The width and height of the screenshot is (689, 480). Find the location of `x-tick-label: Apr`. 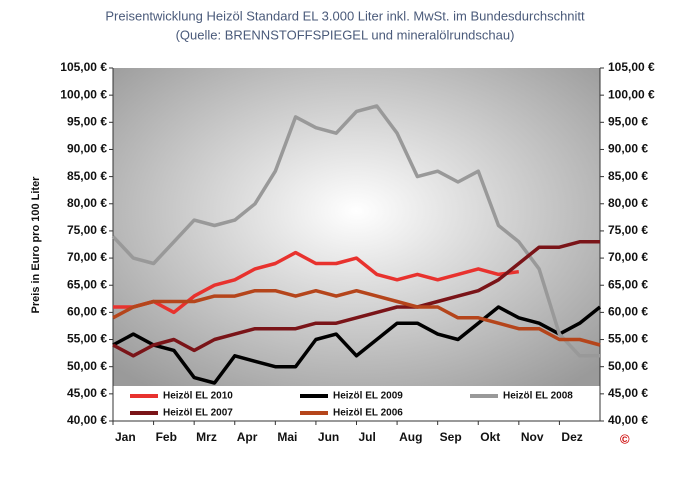

x-tick-label: Apr is located at coordinates (247, 437).